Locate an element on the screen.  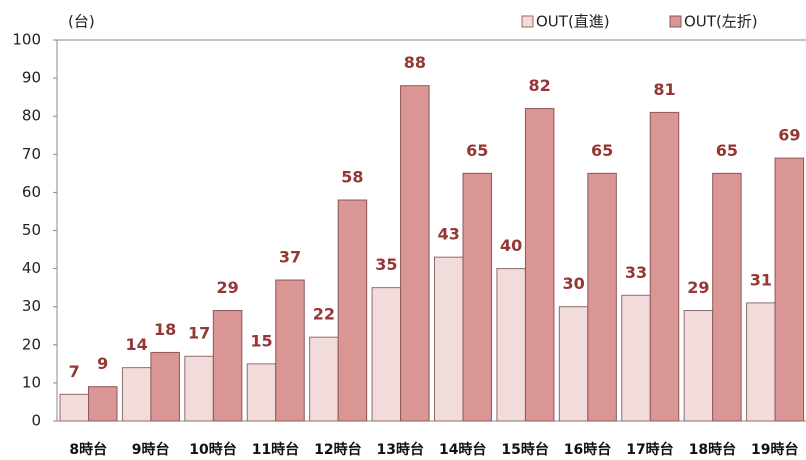
x-tick-label: 8時台 is located at coordinates (88, 449).